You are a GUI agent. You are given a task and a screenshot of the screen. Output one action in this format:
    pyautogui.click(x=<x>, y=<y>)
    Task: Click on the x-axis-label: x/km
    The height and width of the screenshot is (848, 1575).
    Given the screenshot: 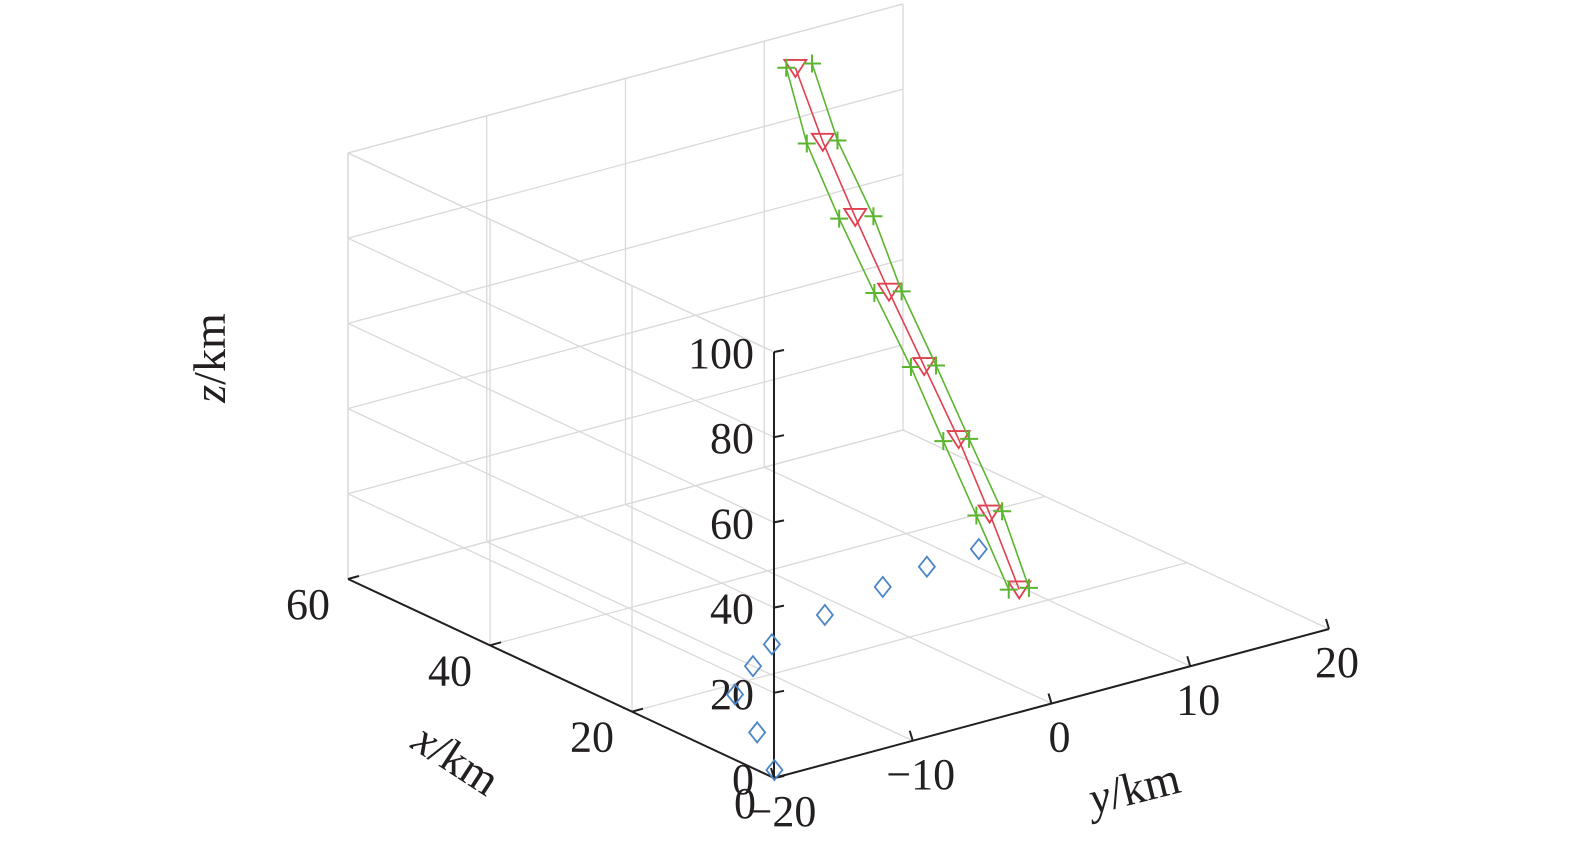 What is the action you would take?
    pyautogui.click(x=456, y=759)
    